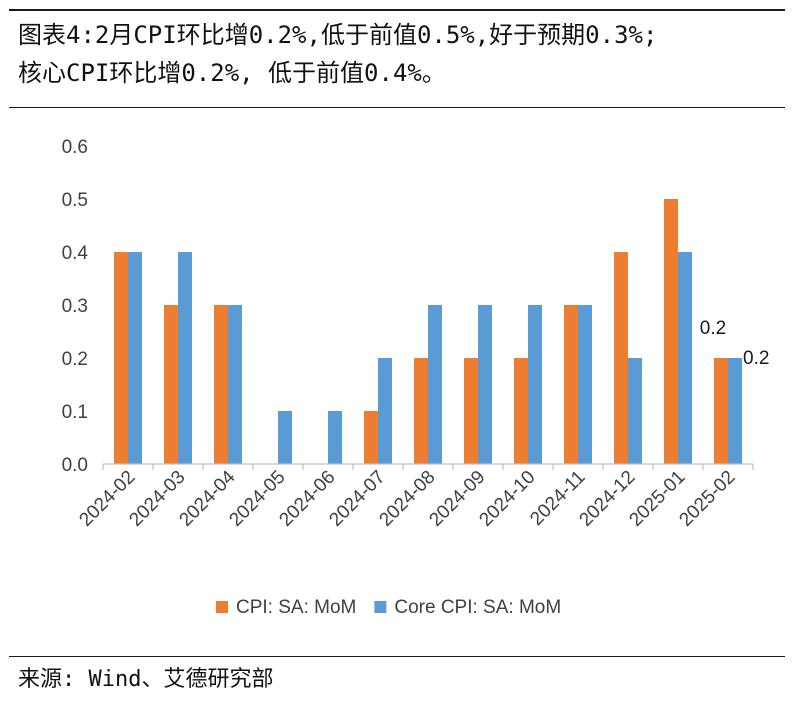 The image size is (794, 705). I want to click on y-tick-label: 0.1, so click(75, 412).